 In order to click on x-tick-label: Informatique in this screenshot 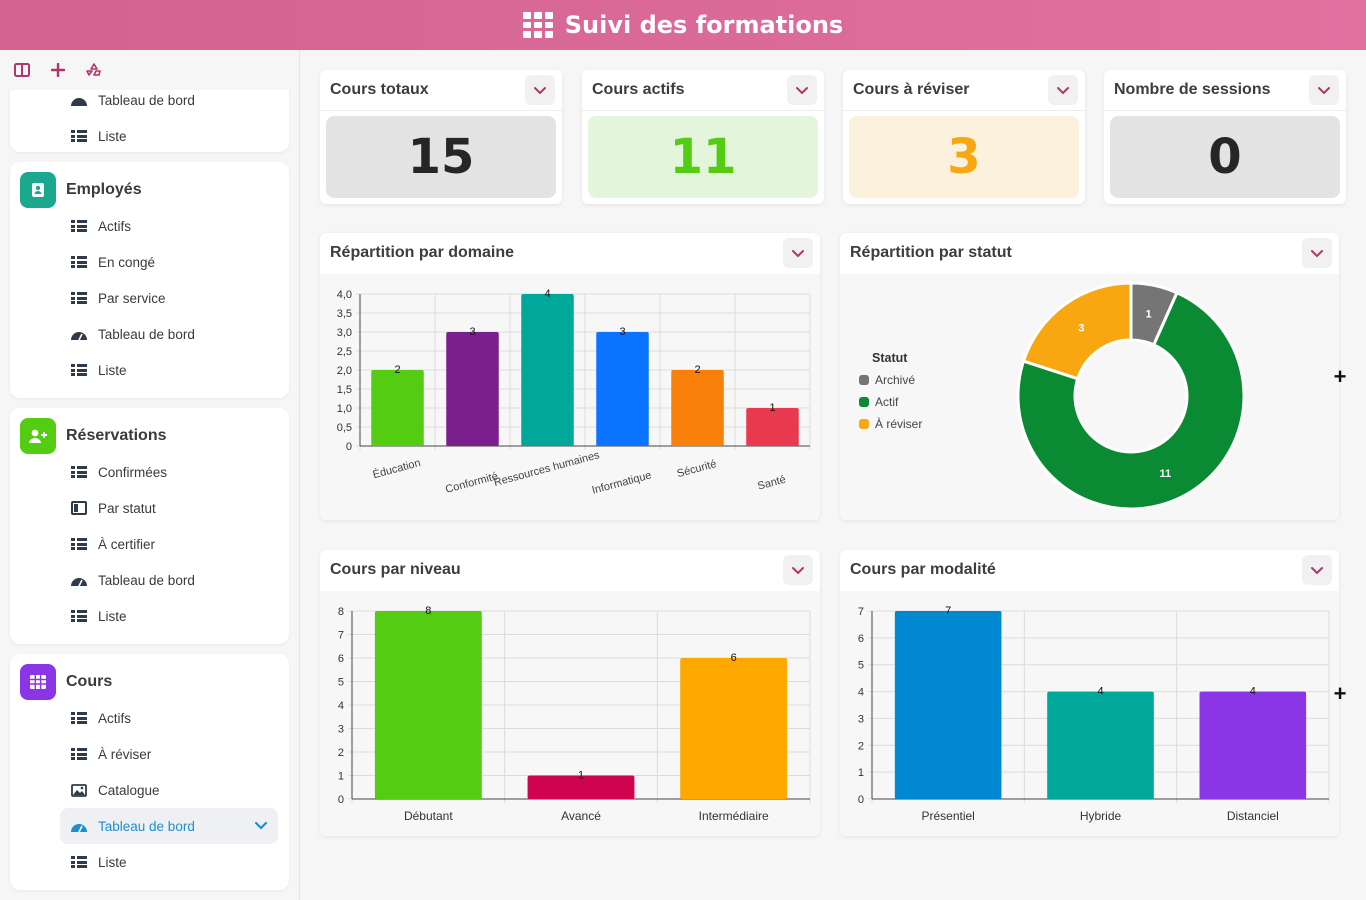, I will do `click(622, 482)`.